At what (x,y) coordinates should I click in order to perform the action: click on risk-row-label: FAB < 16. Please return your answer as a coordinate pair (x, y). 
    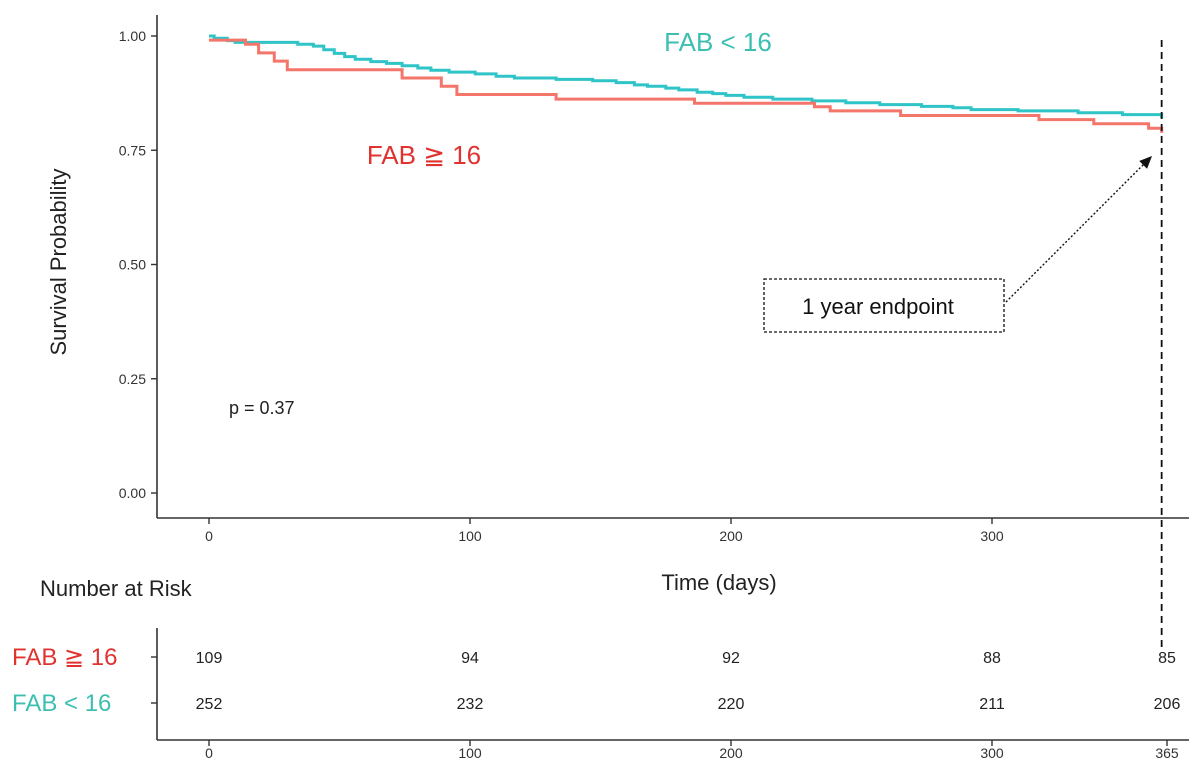
    Looking at the image, I should click on (61, 703).